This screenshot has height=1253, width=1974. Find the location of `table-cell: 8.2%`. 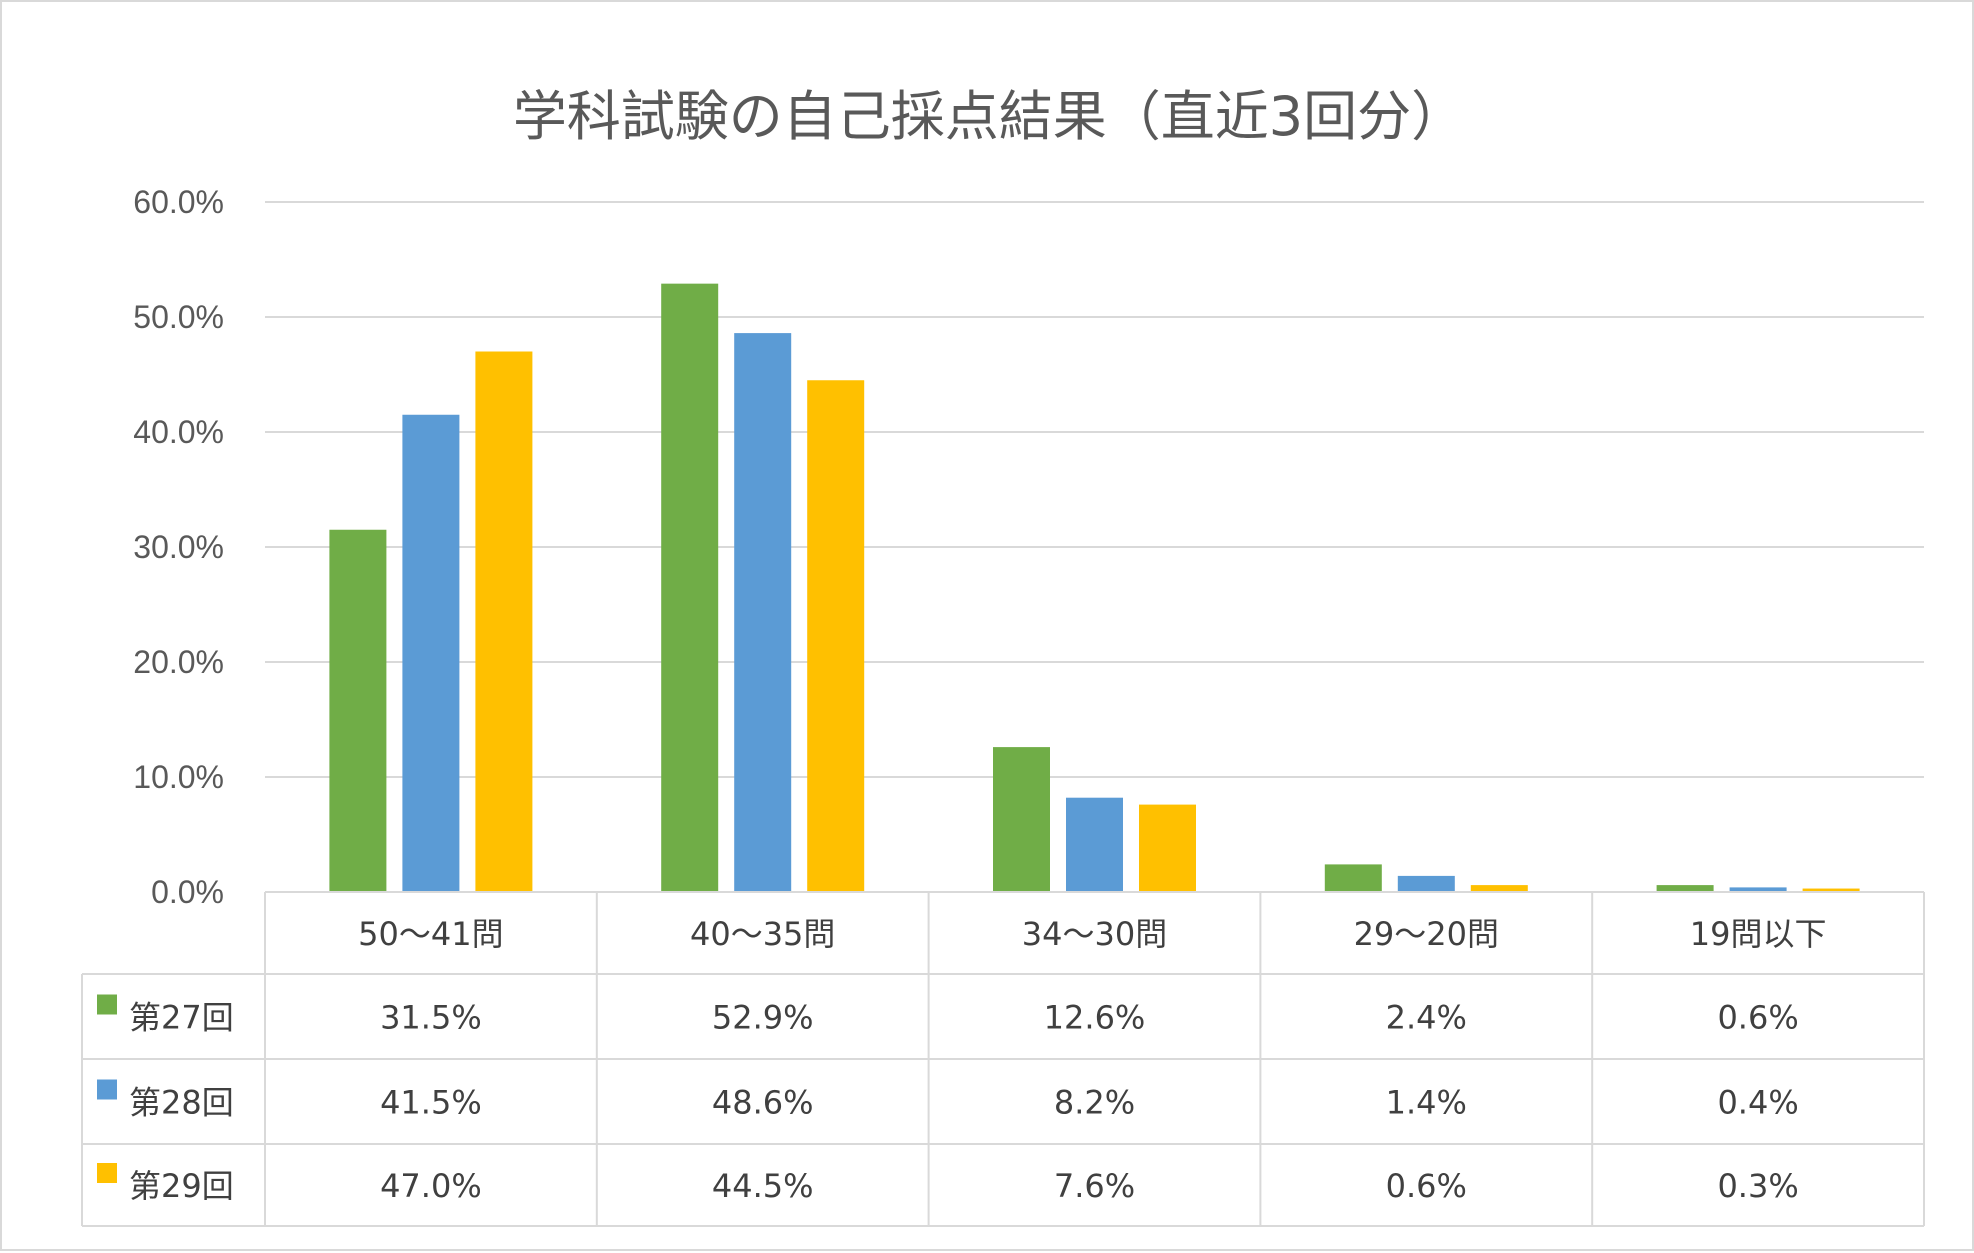

table-cell: 8.2% is located at coordinates (1094, 1103).